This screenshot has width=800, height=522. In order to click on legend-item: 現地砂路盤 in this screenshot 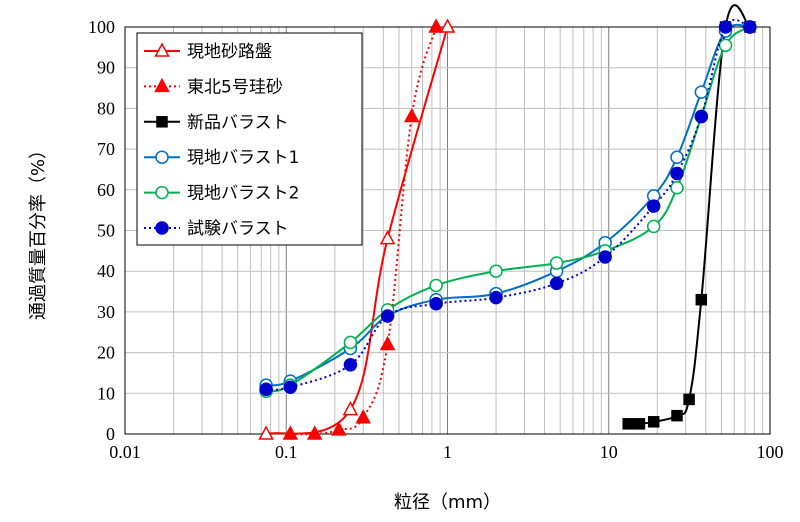, I will do `click(208, 52)`.